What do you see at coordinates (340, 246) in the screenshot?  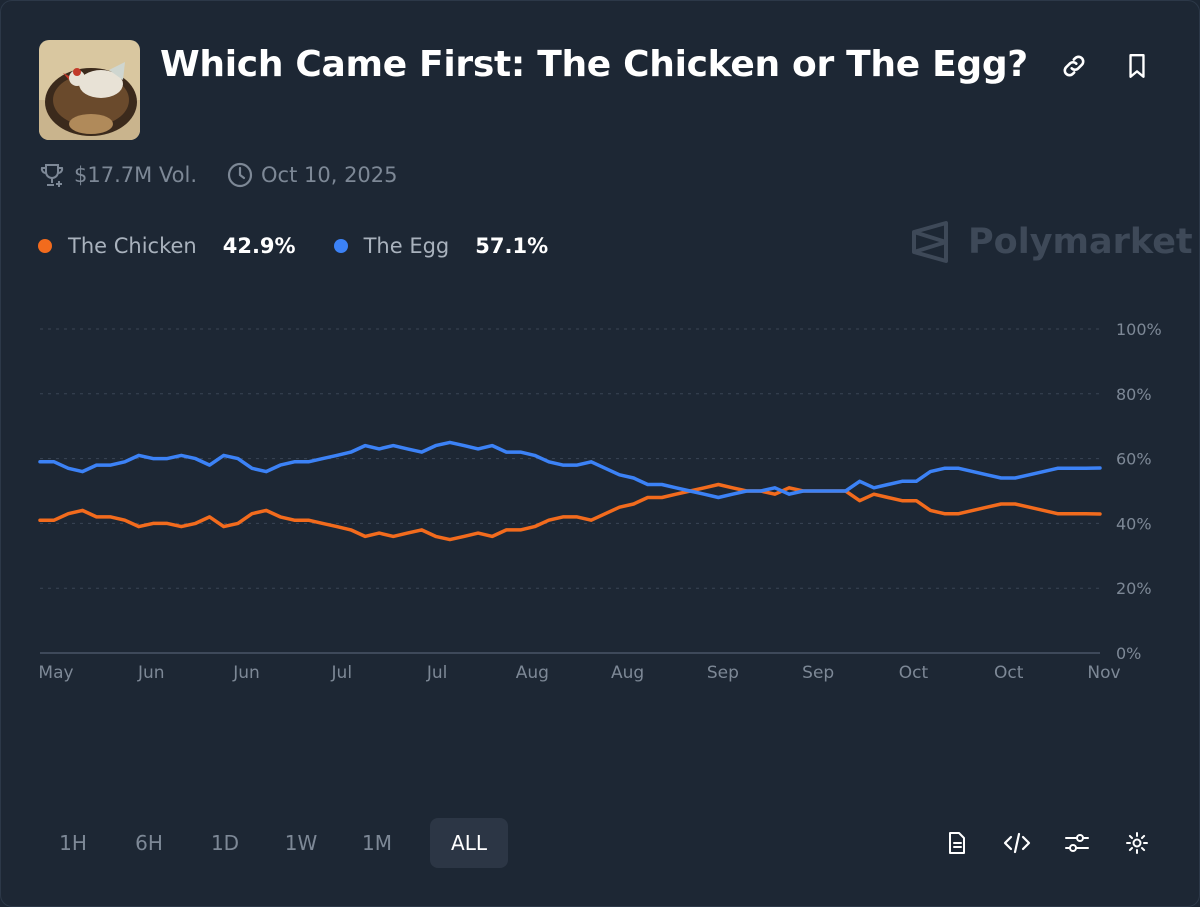 I see `legend-dot-egg` at bounding box center [340, 246].